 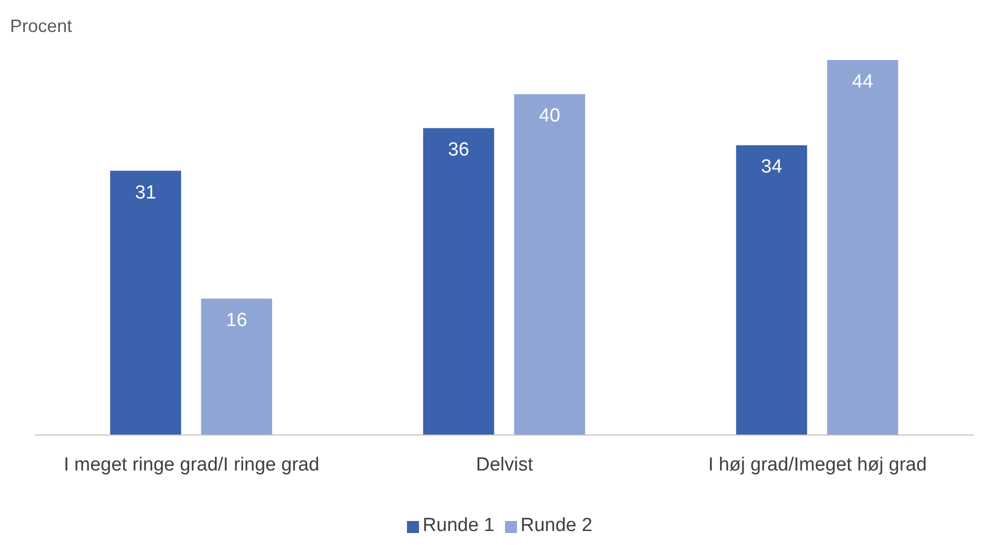 What do you see at coordinates (459, 150) in the screenshot?
I see `data-label: 36` at bounding box center [459, 150].